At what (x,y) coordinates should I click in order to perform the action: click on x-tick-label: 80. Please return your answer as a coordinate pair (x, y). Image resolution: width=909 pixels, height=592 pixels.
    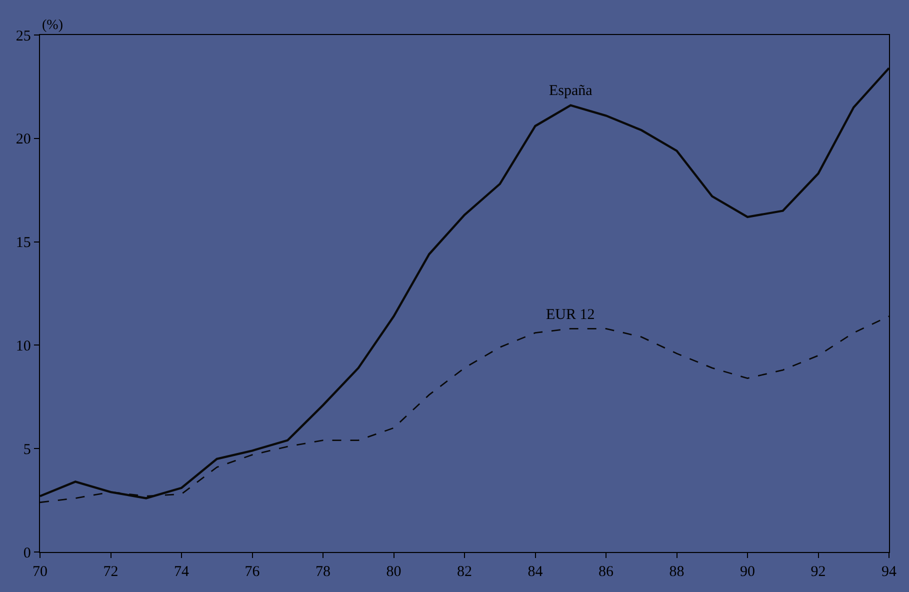
    Looking at the image, I should click on (394, 572).